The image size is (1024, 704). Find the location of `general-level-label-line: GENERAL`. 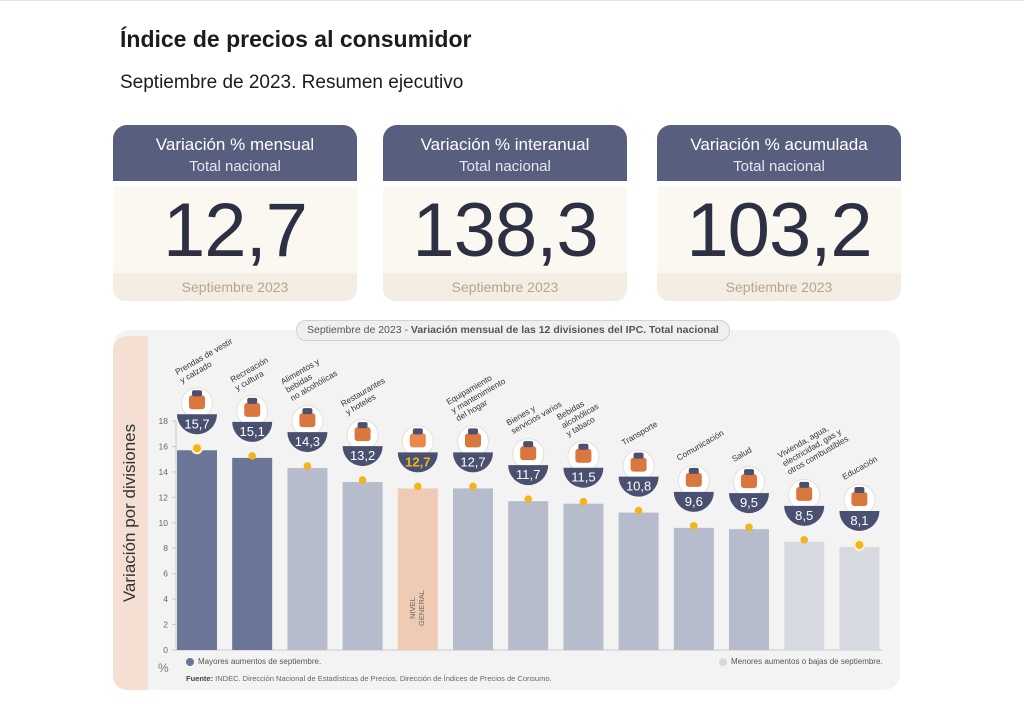

general-level-label-line: GENERAL is located at coordinates (421, 608).